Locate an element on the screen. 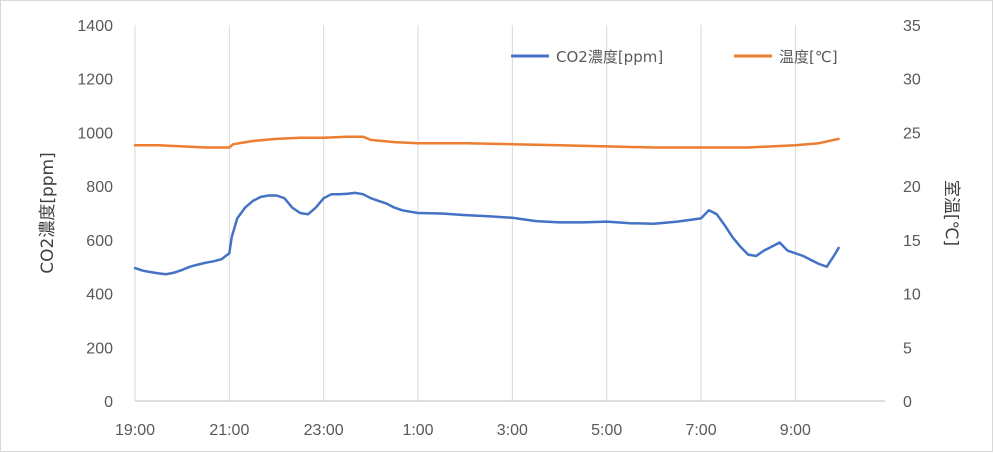  x-tick-label: 9:00 is located at coordinates (795, 430).